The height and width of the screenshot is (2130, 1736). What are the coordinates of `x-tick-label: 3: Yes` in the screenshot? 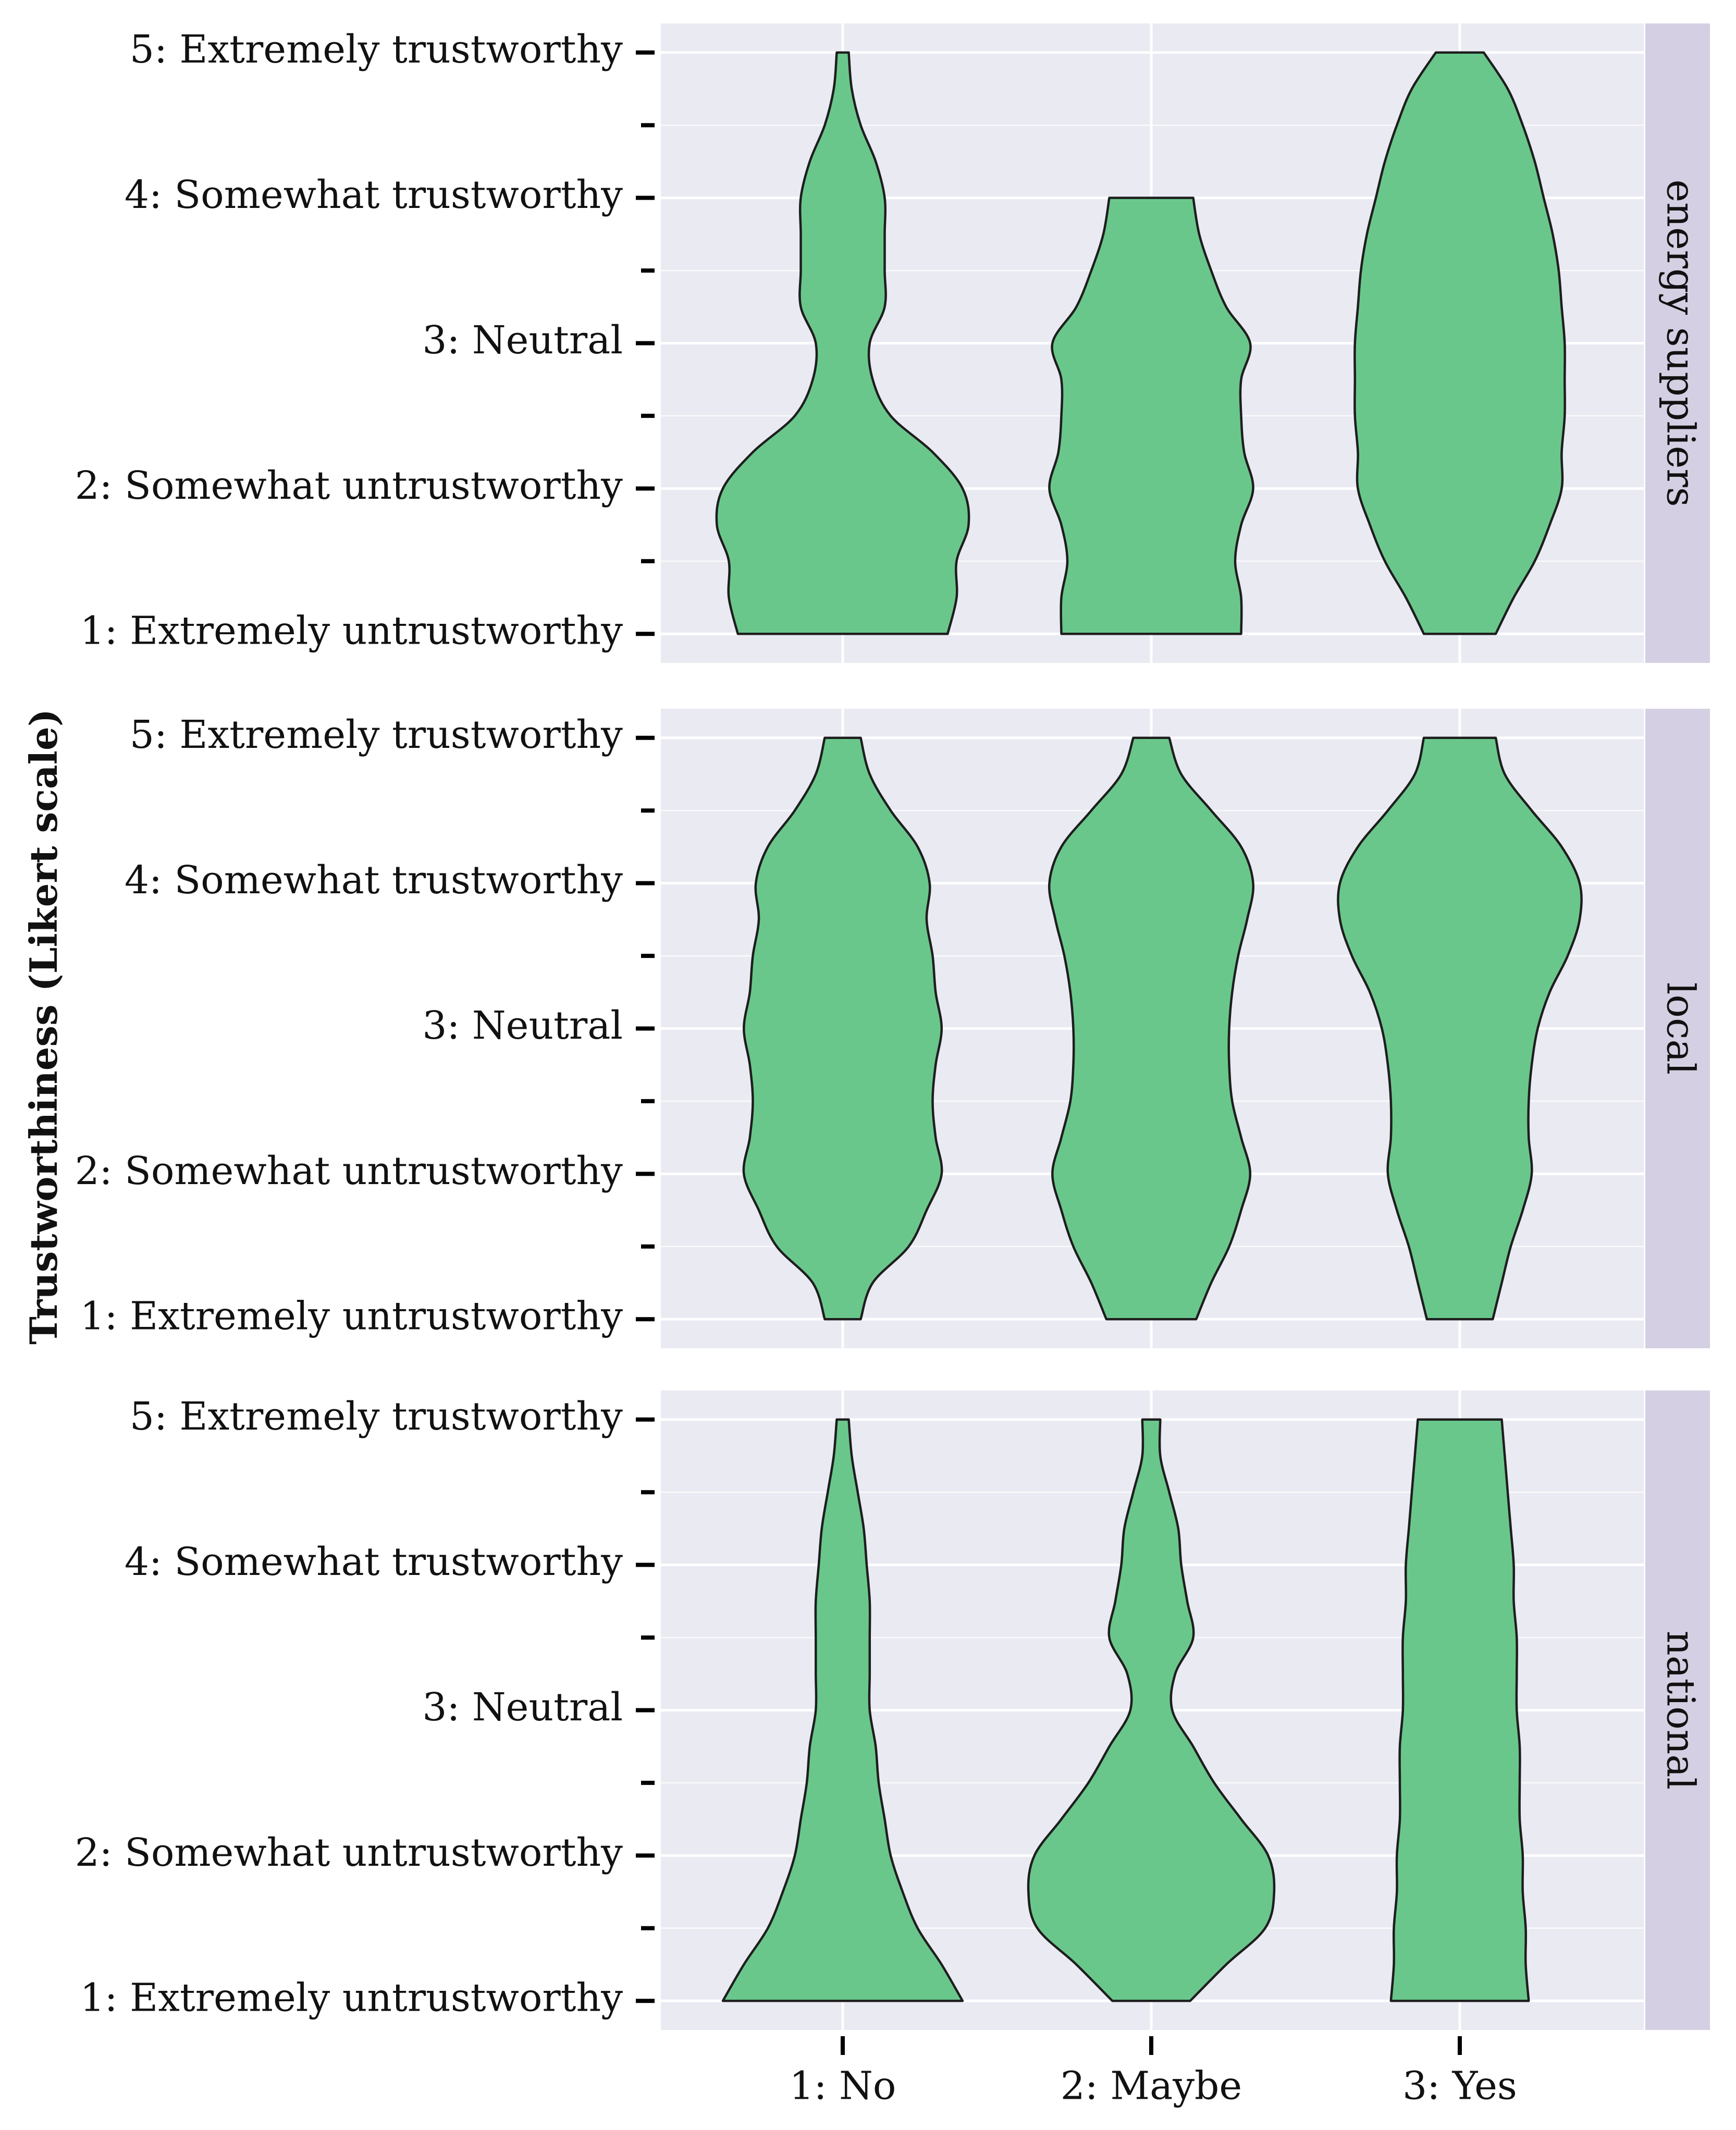 It's located at (1460, 2085).